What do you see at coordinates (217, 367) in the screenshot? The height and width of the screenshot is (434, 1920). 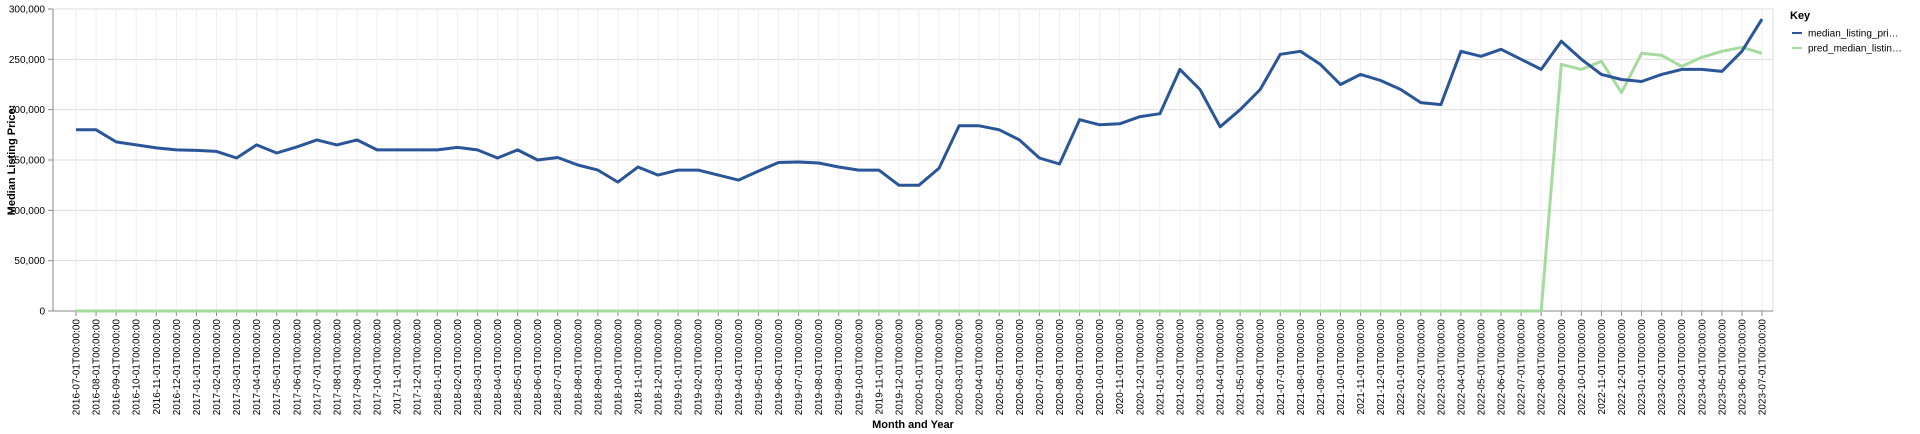 I see `x-tick-label: 2017-02-01T00:00:00` at bounding box center [217, 367].